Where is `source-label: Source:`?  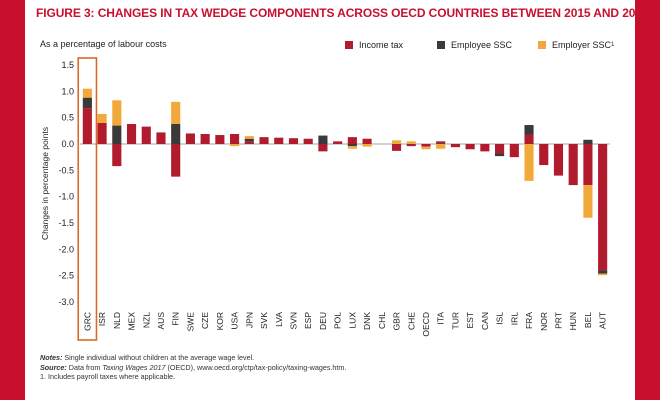
source-label: Source: is located at coordinates (53, 367).